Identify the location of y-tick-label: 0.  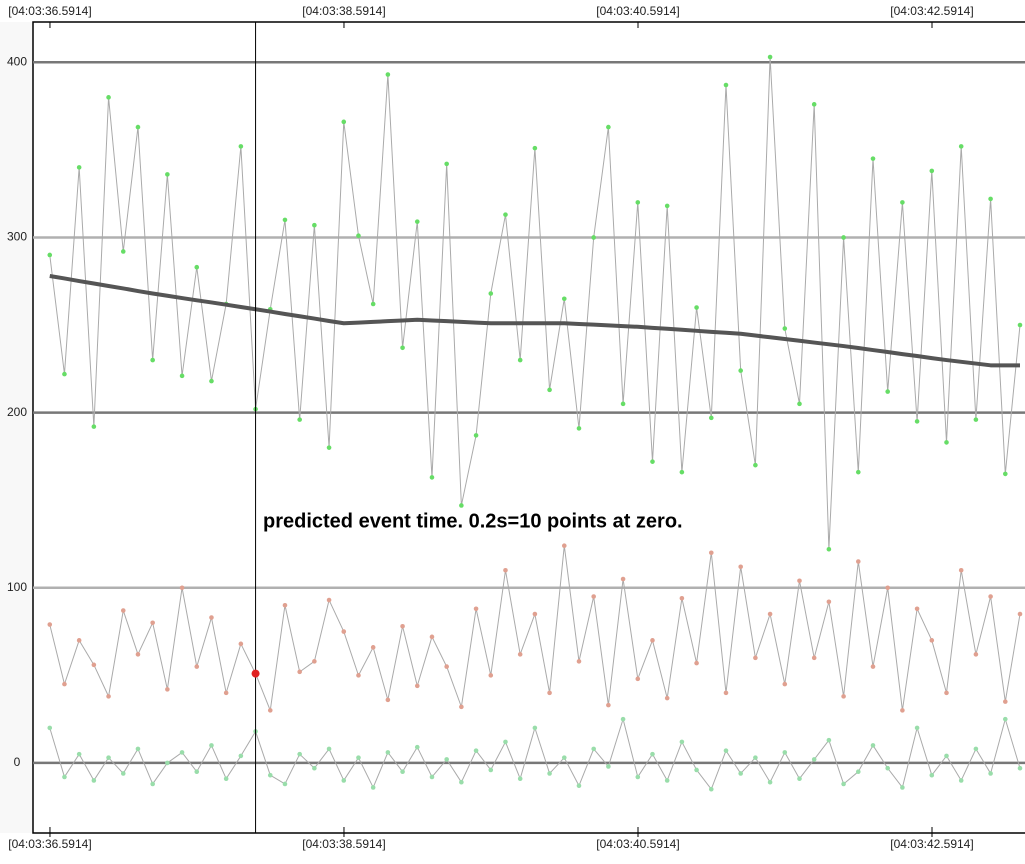
(17, 762).